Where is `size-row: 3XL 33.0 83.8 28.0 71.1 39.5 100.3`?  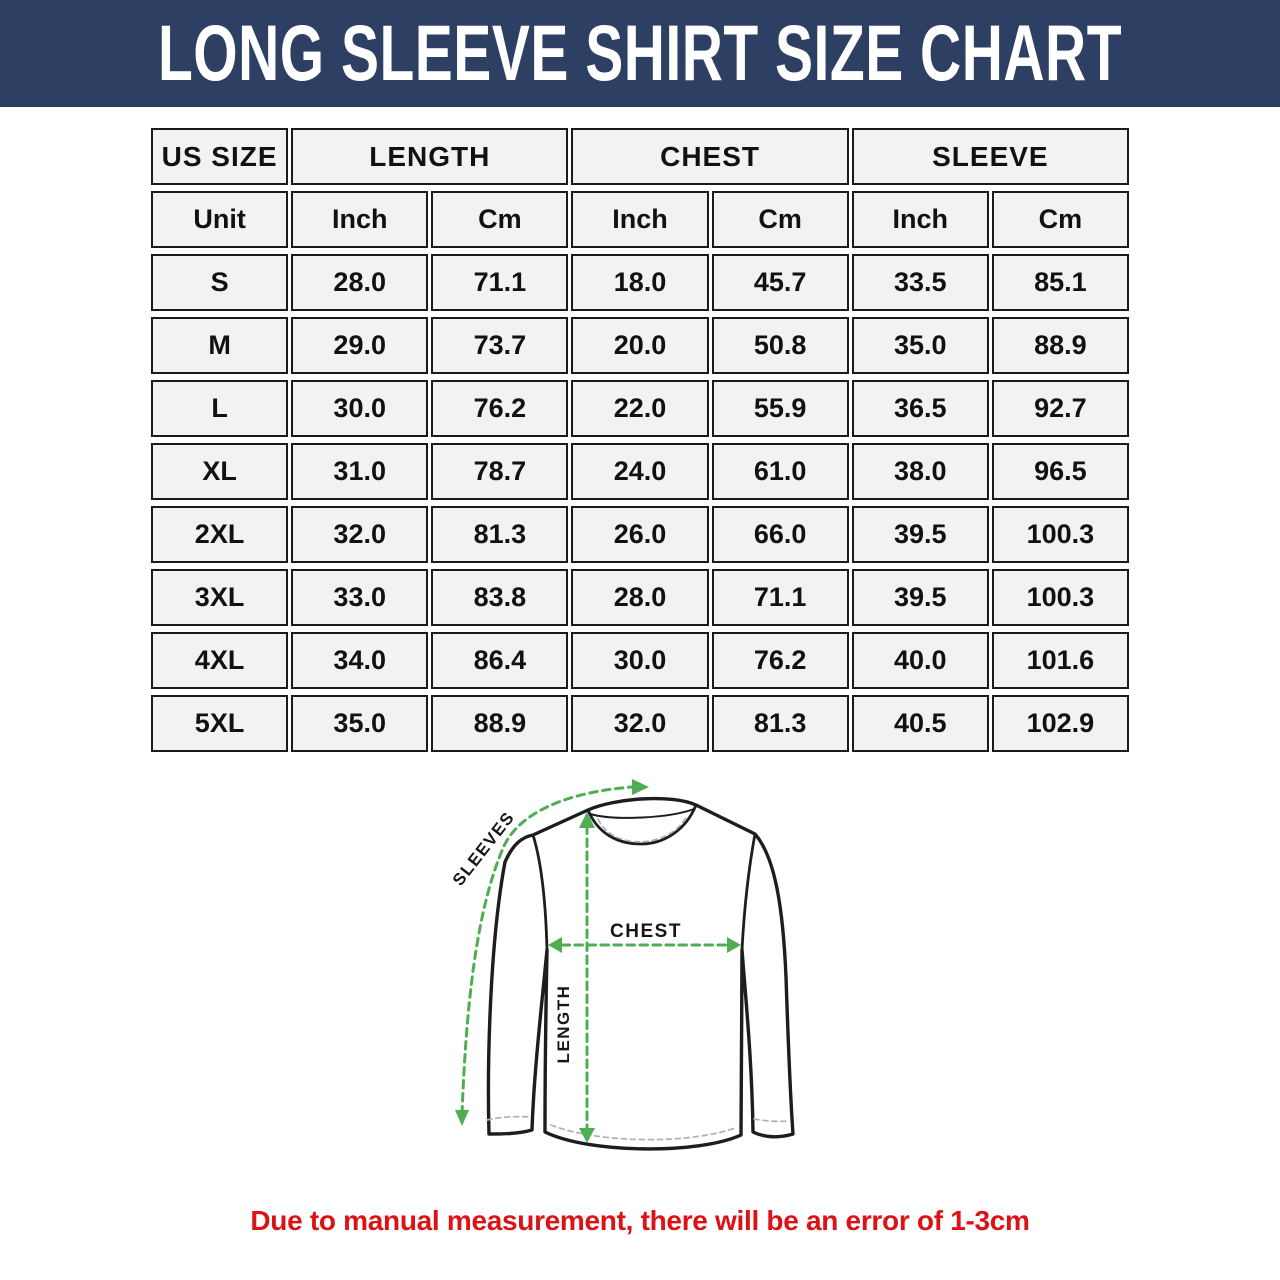 size-row: 3XL 33.0 83.8 28.0 71.1 39.5 100.3 is located at coordinates (640, 597).